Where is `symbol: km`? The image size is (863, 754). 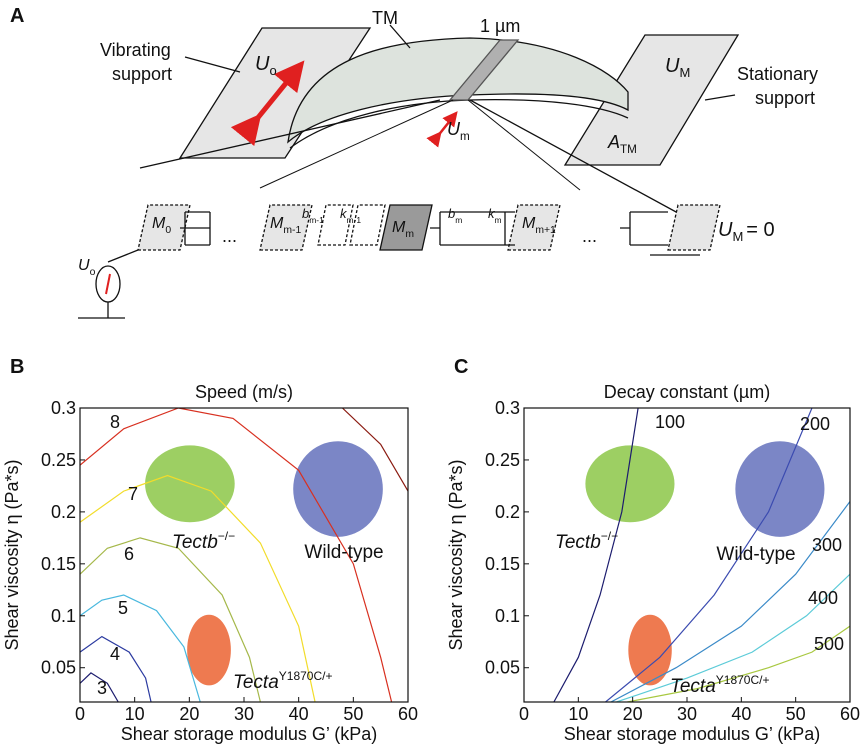 symbol: km is located at coordinates (495, 215).